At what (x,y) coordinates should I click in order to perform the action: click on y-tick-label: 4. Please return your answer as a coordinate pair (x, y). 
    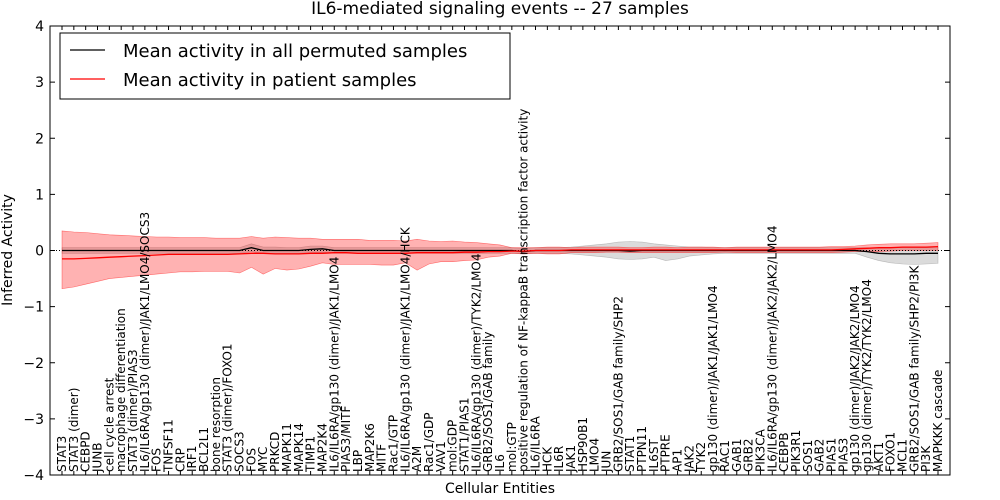
    Looking at the image, I should click on (39, 27).